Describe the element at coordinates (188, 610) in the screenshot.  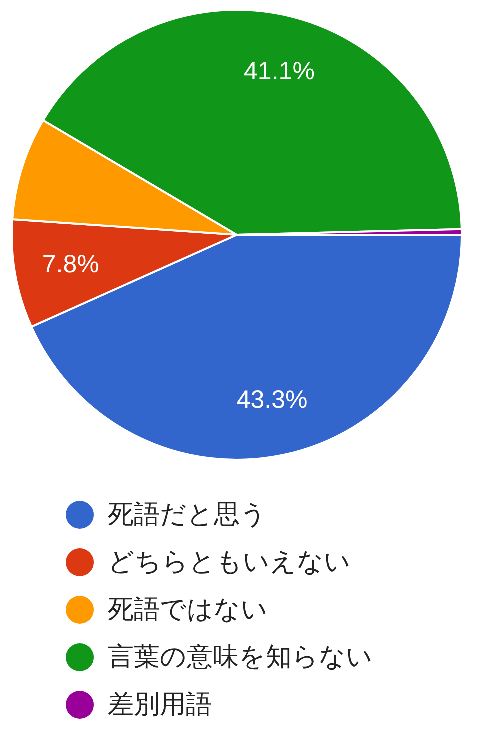
I see `legend-label: 死語ではない` at that location.